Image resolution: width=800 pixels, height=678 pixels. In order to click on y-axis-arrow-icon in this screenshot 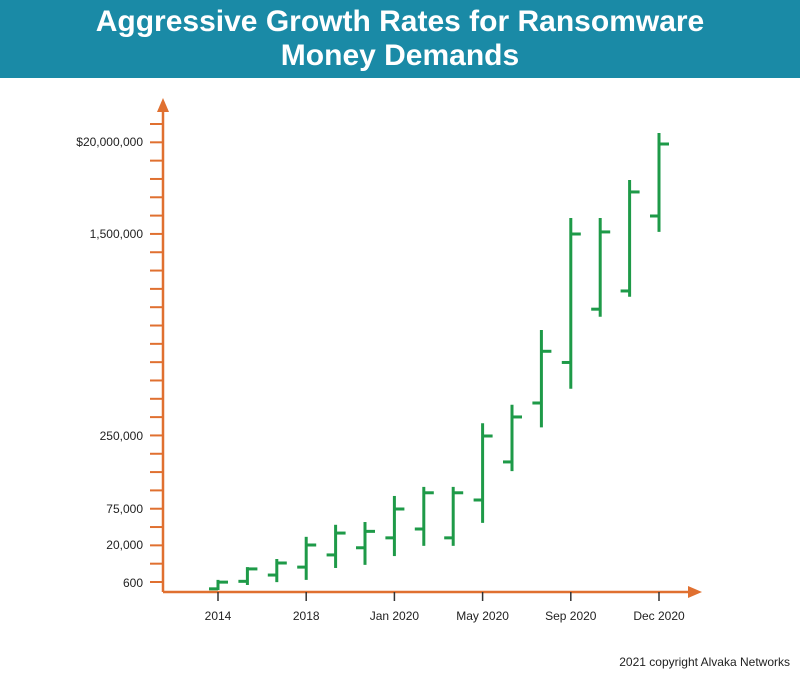, I will do `click(163, 105)`.